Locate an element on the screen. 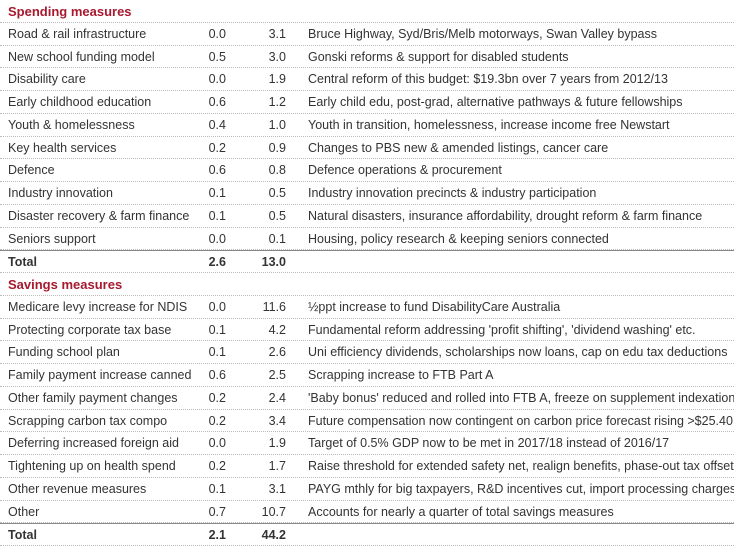 This screenshot has height=546, width=734. row-label: Youth & homelessness is located at coordinates (71, 124).